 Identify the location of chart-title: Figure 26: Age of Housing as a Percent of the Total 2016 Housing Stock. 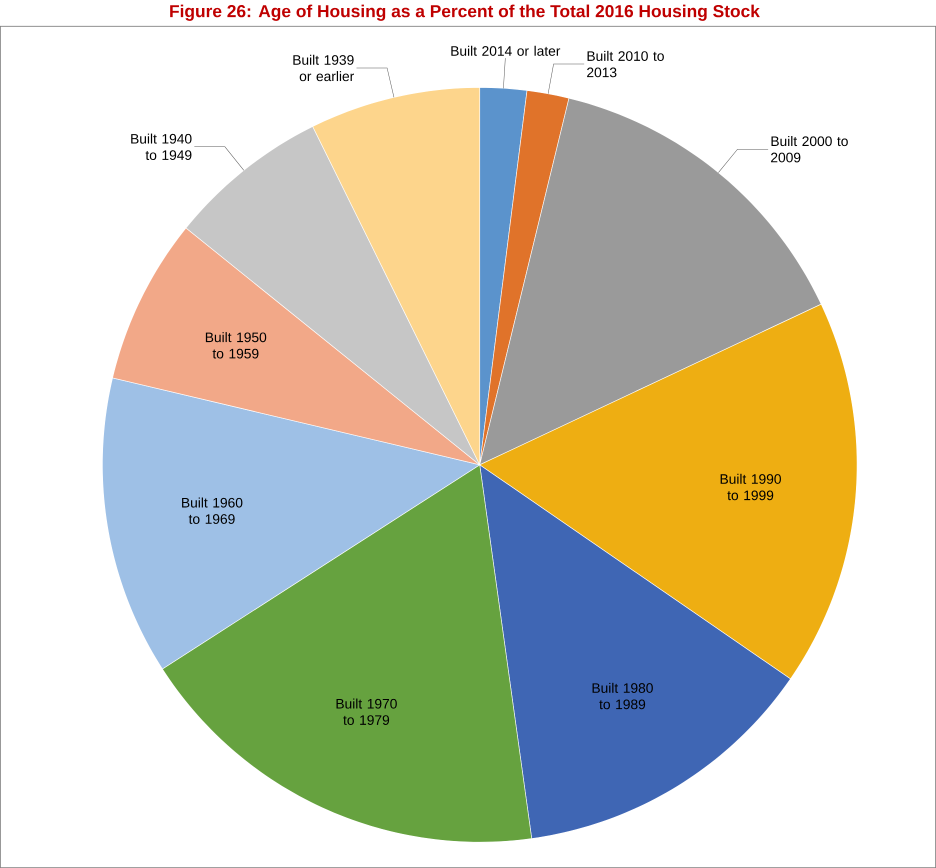
(465, 12).